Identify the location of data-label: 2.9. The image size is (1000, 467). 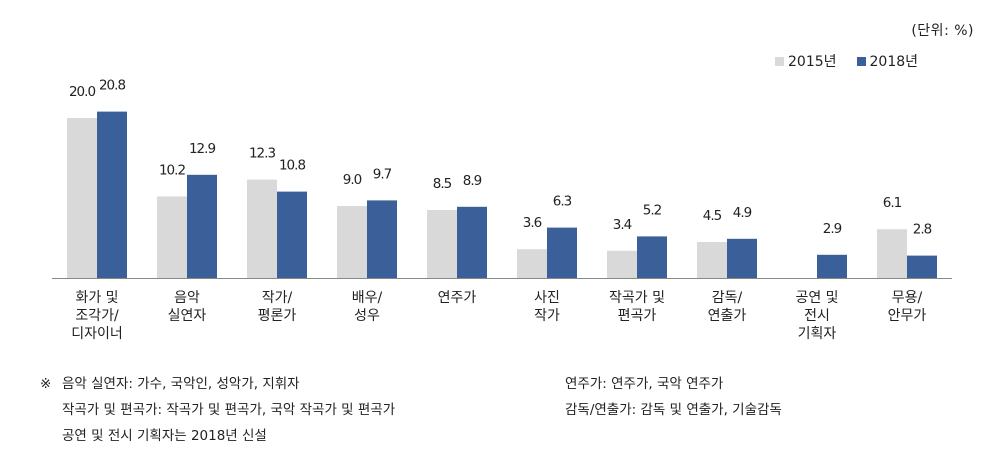
(832, 229).